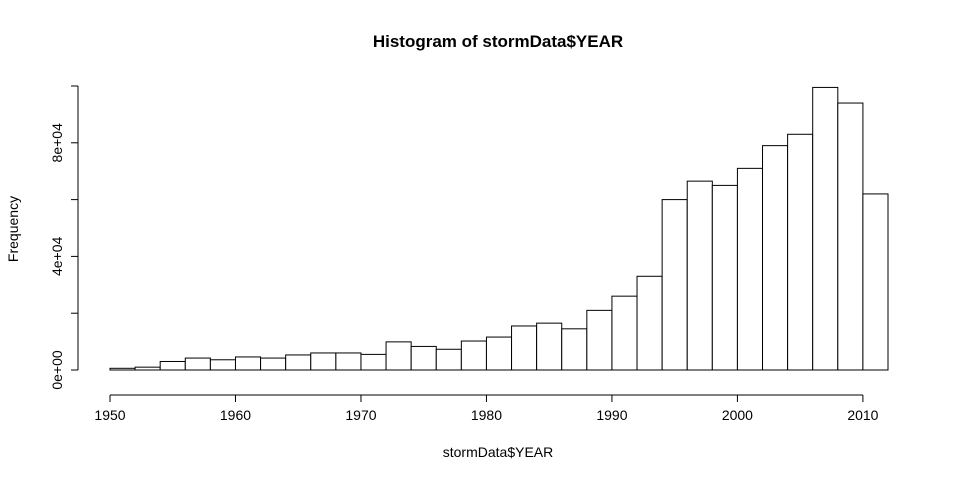  I want to click on x-tick-label-1980: 1980, so click(486, 415).